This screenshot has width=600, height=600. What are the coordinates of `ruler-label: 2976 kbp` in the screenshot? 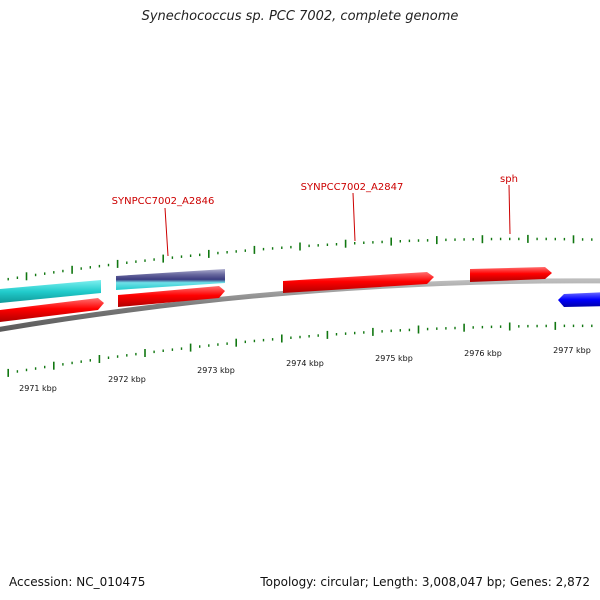 It's located at (483, 353).